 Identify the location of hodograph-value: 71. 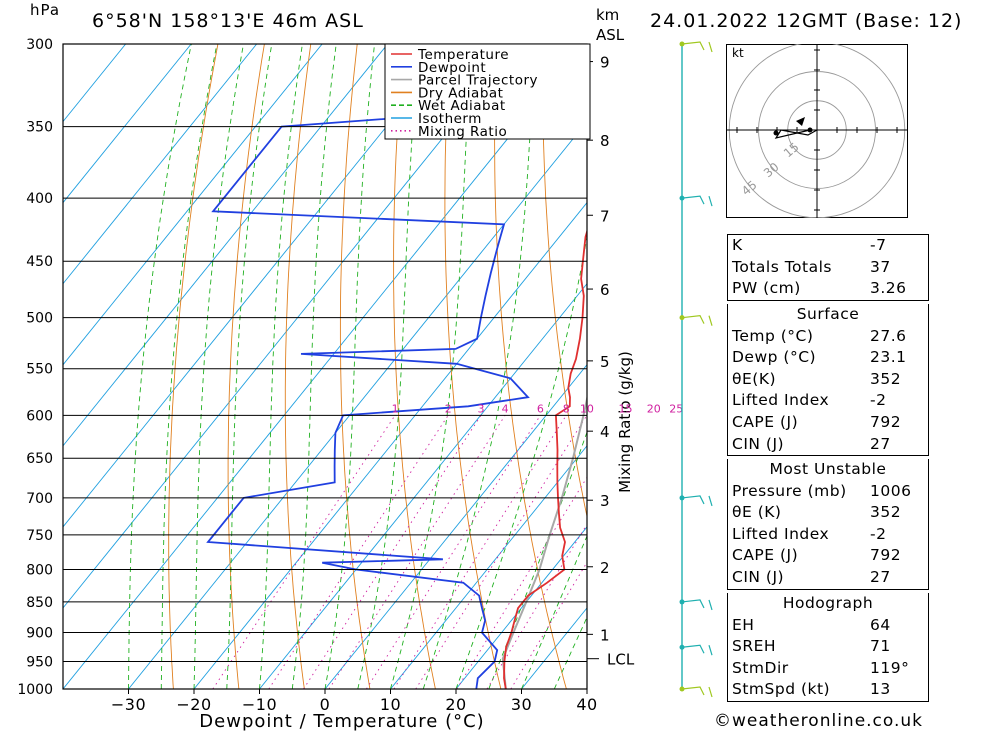
(880, 646).